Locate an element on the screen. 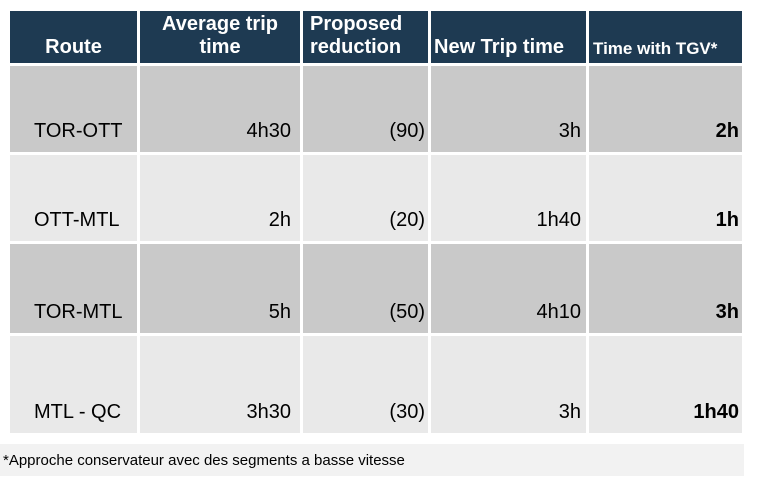 Image resolution: width=773 pixels, height=481 pixels. column-header-time-with-tgv-label: Time with TGV* is located at coordinates (655, 48).